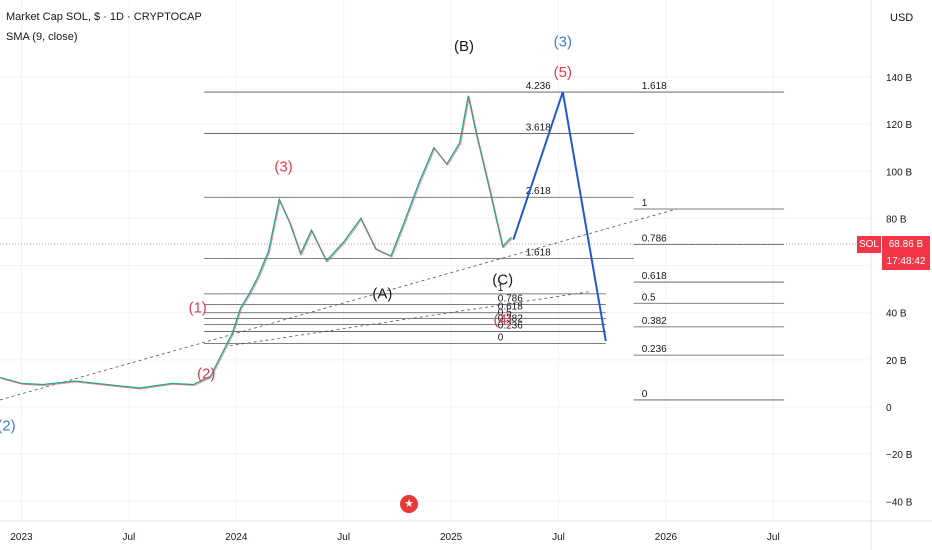 The height and width of the screenshot is (550, 932). Describe the element at coordinates (899, 502) in the screenshot. I see `y-tick-label: −40 B` at that location.